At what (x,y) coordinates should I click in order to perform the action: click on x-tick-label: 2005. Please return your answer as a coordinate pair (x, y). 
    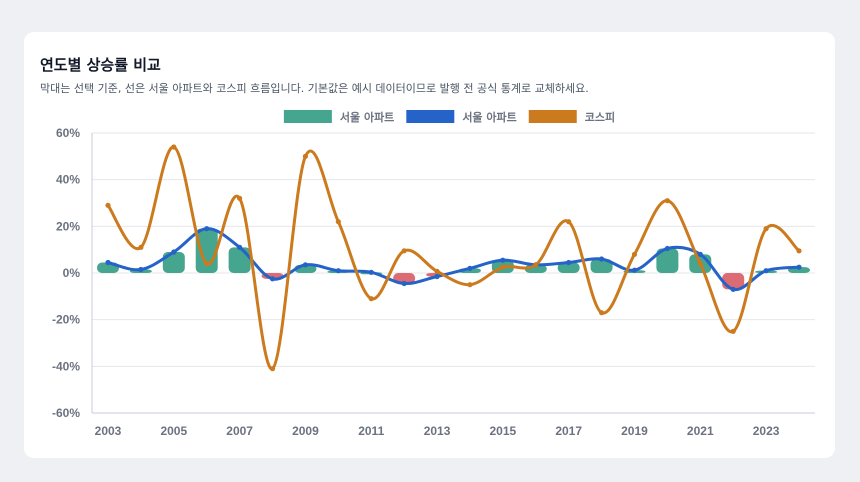
    Looking at the image, I should click on (173, 431).